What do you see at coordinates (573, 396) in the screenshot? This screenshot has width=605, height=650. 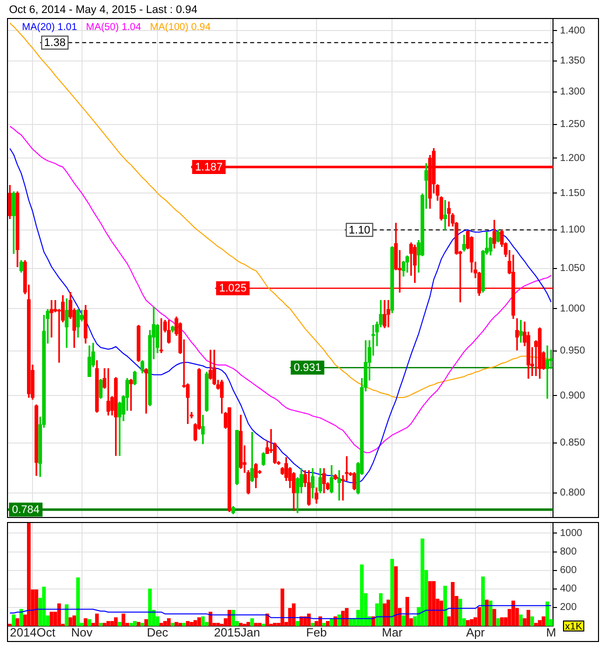 I see `y-tick-label: 0.900` at bounding box center [573, 396].